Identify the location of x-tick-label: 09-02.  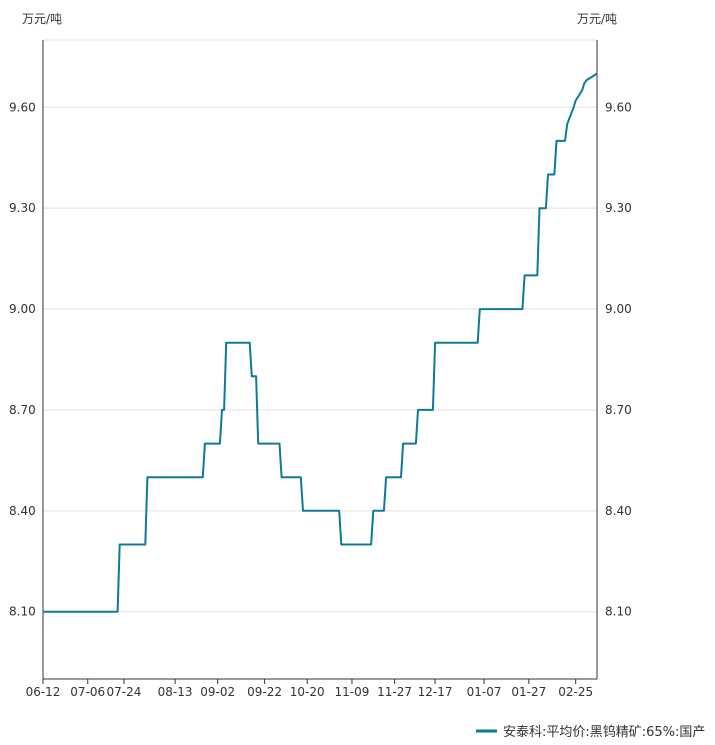
(217, 692).